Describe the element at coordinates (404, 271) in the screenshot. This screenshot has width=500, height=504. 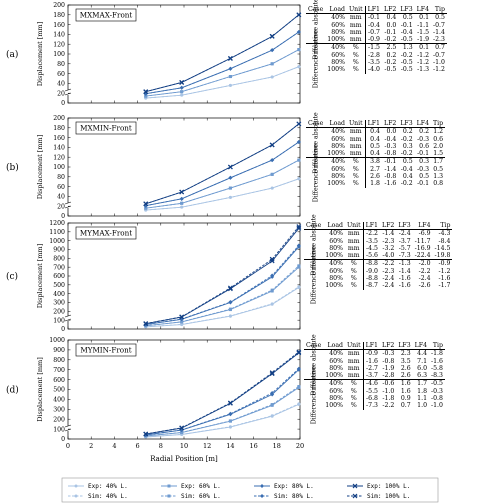
I see `table-cell: -1.4` at that location.